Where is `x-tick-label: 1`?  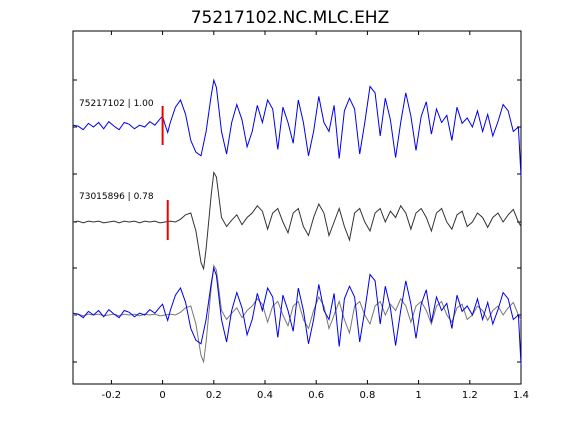 x-tick-label: 1 is located at coordinates (418, 395).